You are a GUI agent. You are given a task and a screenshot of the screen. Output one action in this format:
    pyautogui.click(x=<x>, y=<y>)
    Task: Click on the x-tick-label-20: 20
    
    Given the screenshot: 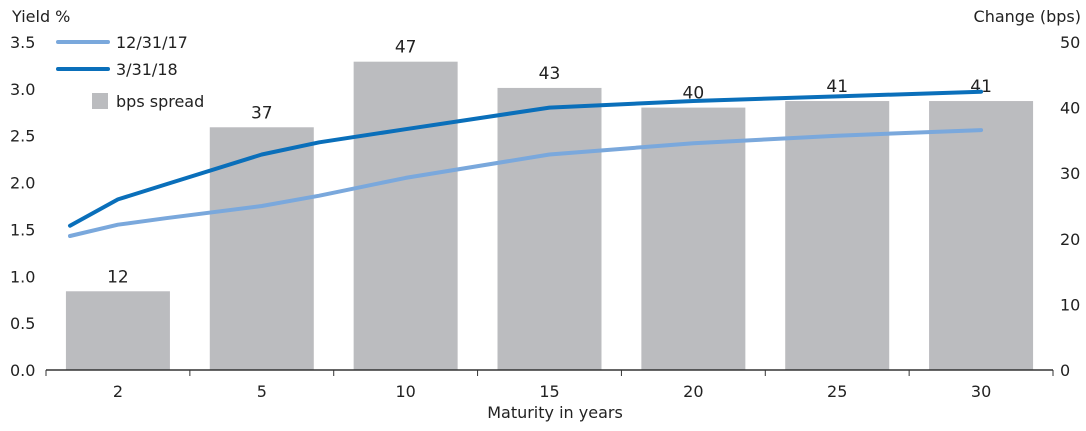 What is the action you would take?
    pyautogui.click(x=693, y=391)
    